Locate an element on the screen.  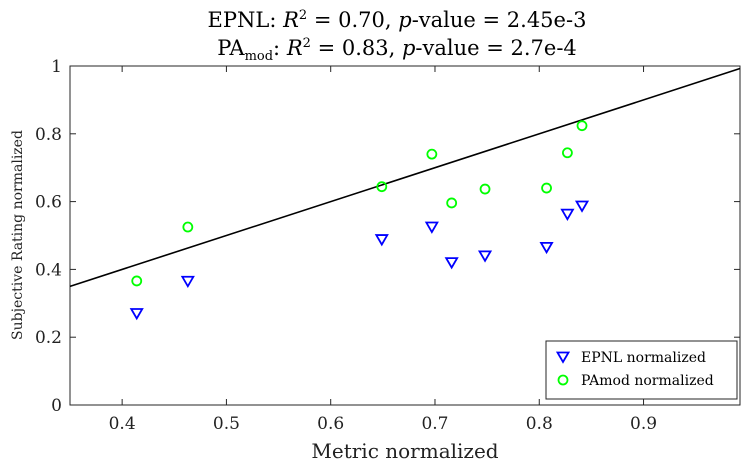
legend: EPNL normalized PAmod normalized is located at coordinates (641, 370).